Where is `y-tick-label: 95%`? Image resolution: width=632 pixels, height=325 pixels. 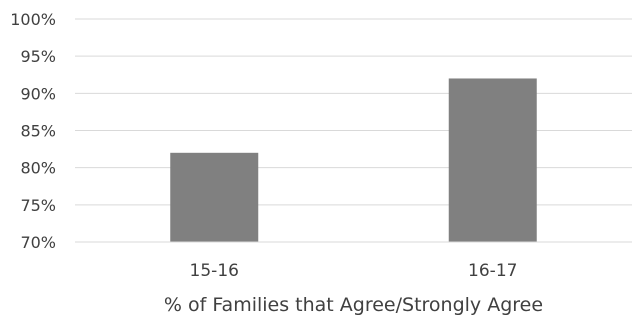
y-tick-label: 95% is located at coordinates (38, 56).